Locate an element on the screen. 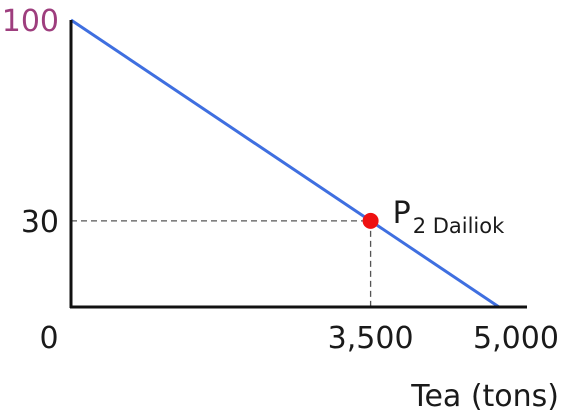  y-tick-label: 100 is located at coordinates (30, 21).